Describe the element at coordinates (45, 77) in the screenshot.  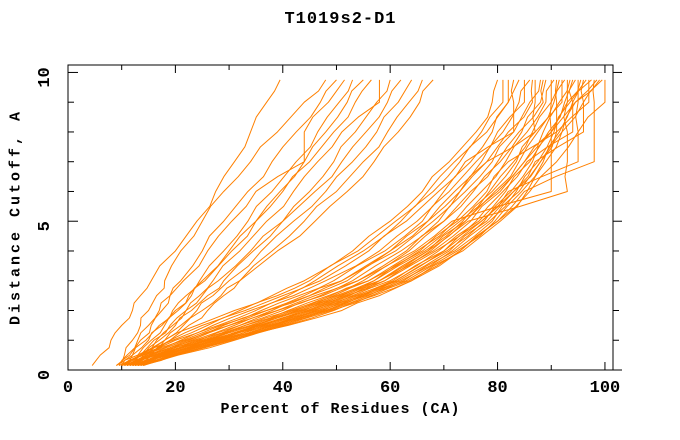
I see `y-tick-label: 10` at that location.